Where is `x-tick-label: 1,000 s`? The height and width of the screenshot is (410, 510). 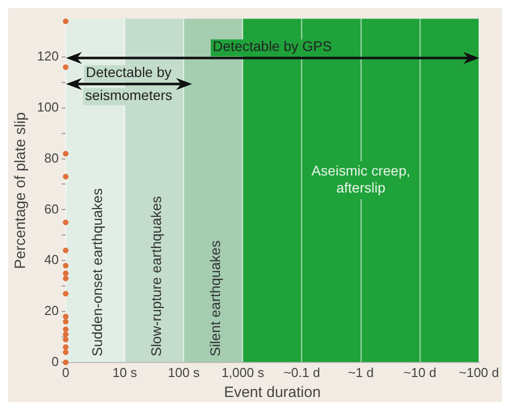 x-tick-label: 1,000 s is located at coordinates (243, 372).